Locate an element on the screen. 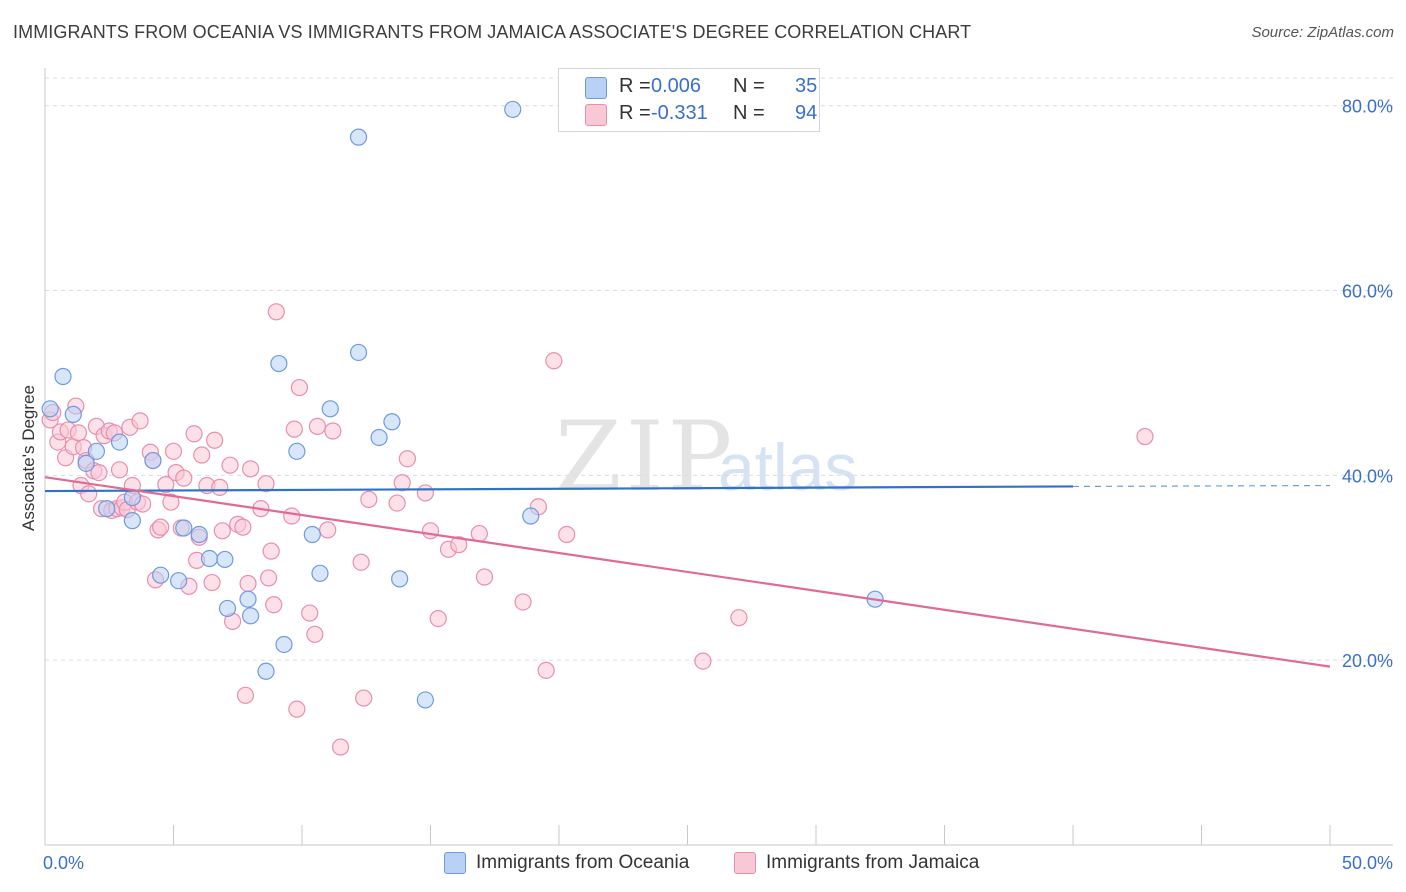 This screenshot has height=892, width=1406. legend-n-value: 35 is located at coordinates (806, 86).